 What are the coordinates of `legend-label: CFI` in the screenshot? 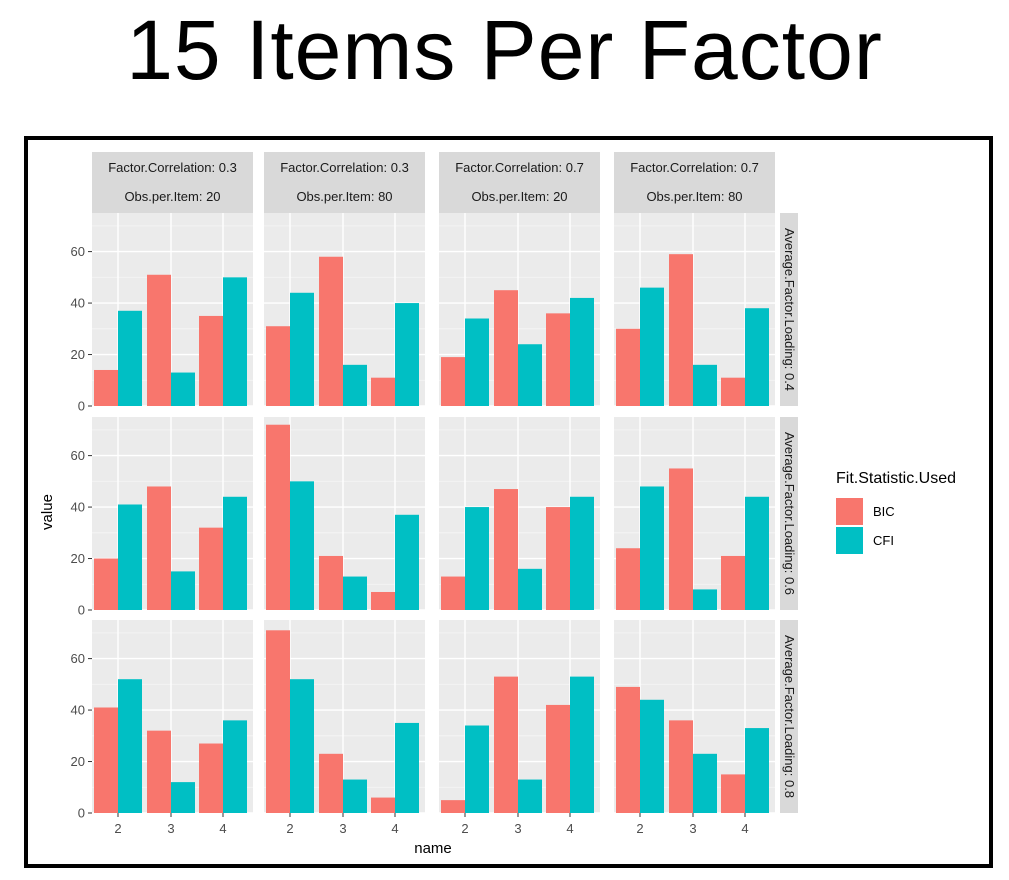 It's located at (883, 540).